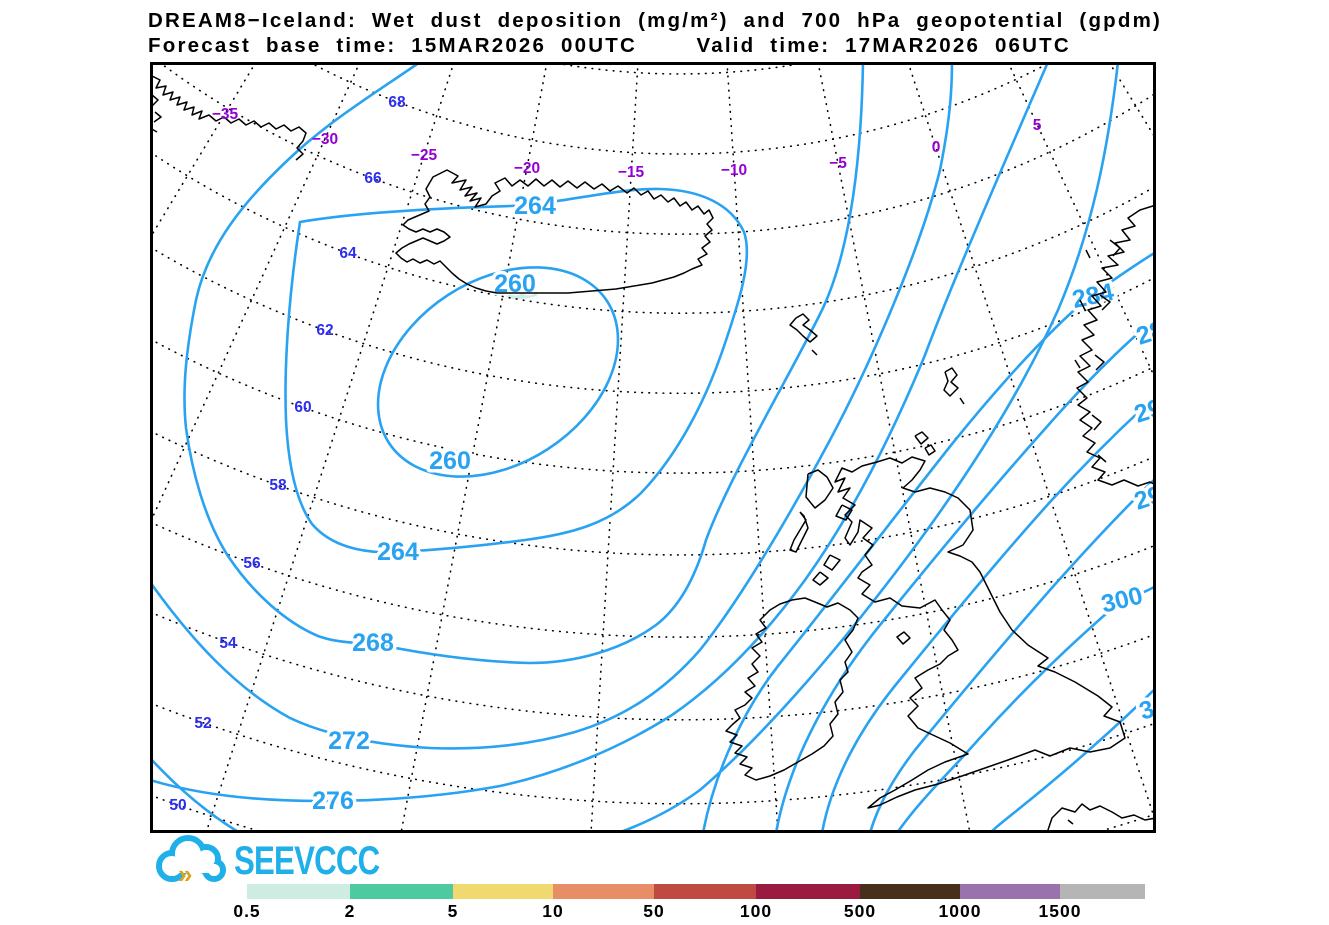 Image resolution: width=1329 pixels, height=925 pixels. What do you see at coordinates (654, 911) in the screenshot?
I see `scale-label-50: 50` at bounding box center [654, 911].